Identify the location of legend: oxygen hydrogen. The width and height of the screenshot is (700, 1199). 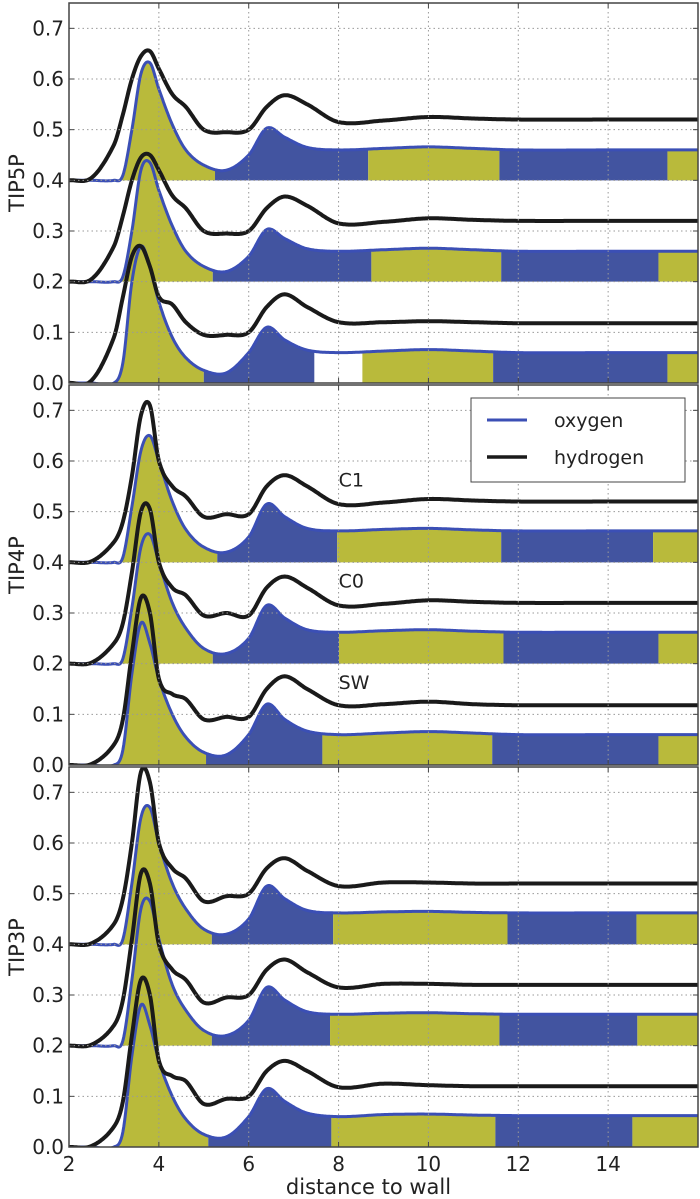
(578, 440).